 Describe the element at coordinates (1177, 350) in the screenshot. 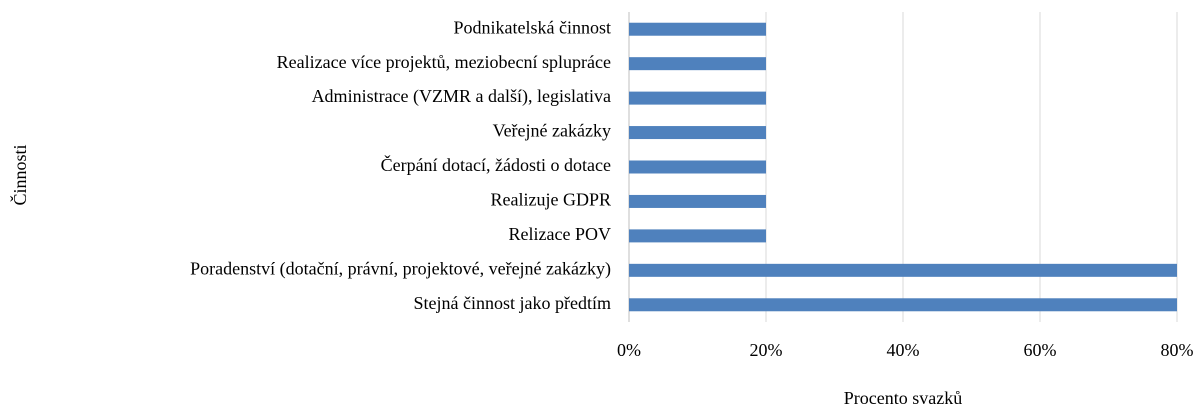

I see `x-tick-label: 80%` at that location.